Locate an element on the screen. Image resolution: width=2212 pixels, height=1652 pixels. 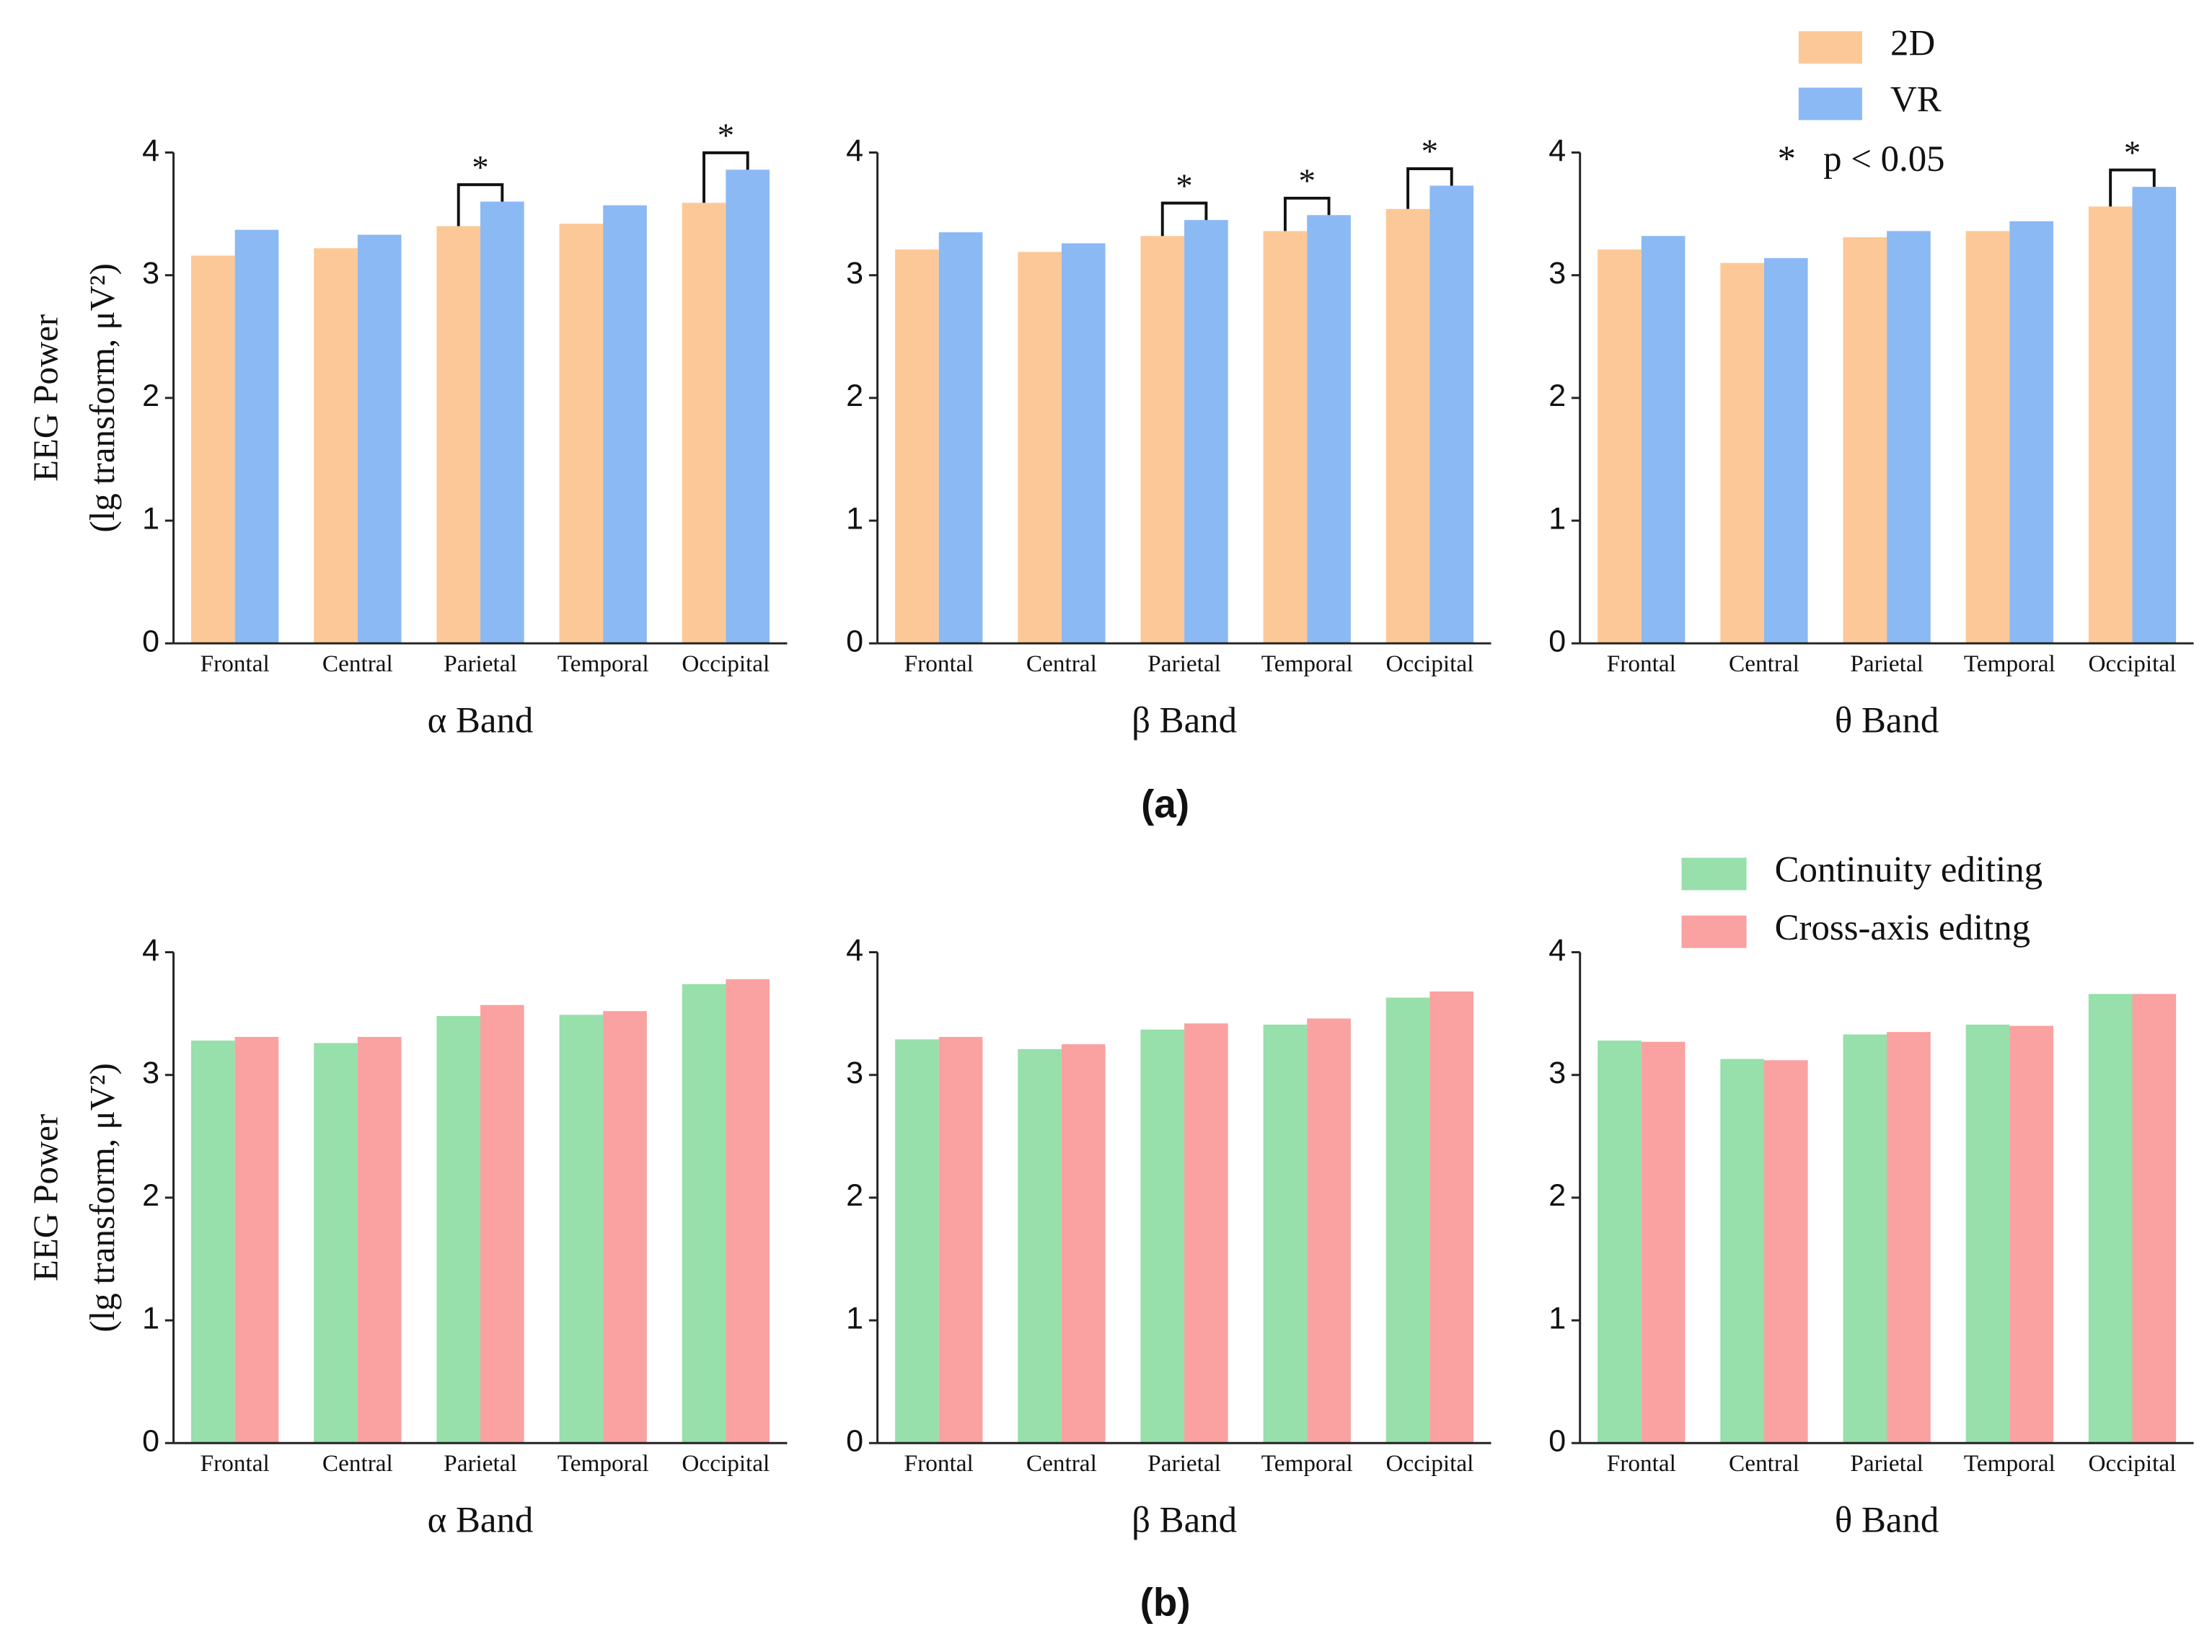
x-axis-label: β Band is located at coordinates (1184, 1519).